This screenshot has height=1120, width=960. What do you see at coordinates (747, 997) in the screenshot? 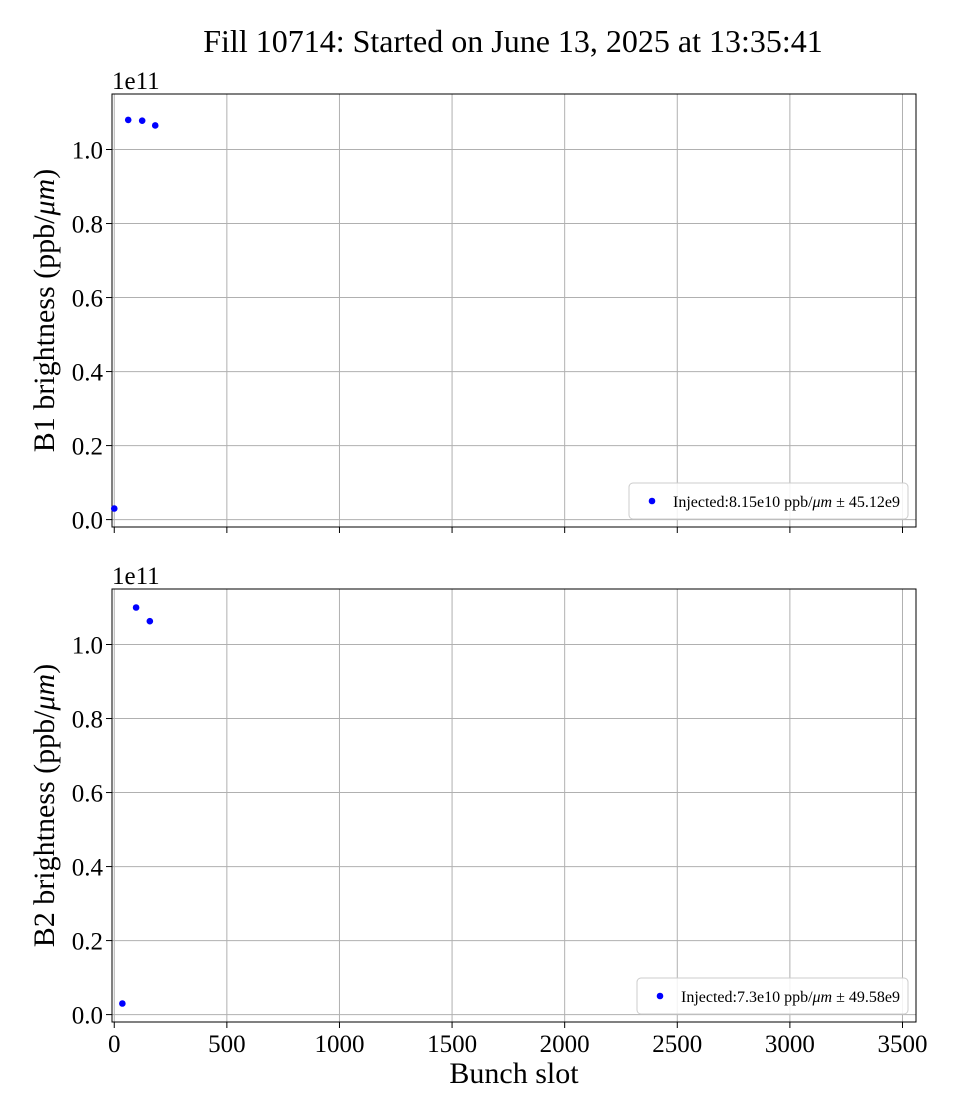
I see `legend-entry-prefix: Injected:7.3e10 ppb/` at bounding box center [747, 997].